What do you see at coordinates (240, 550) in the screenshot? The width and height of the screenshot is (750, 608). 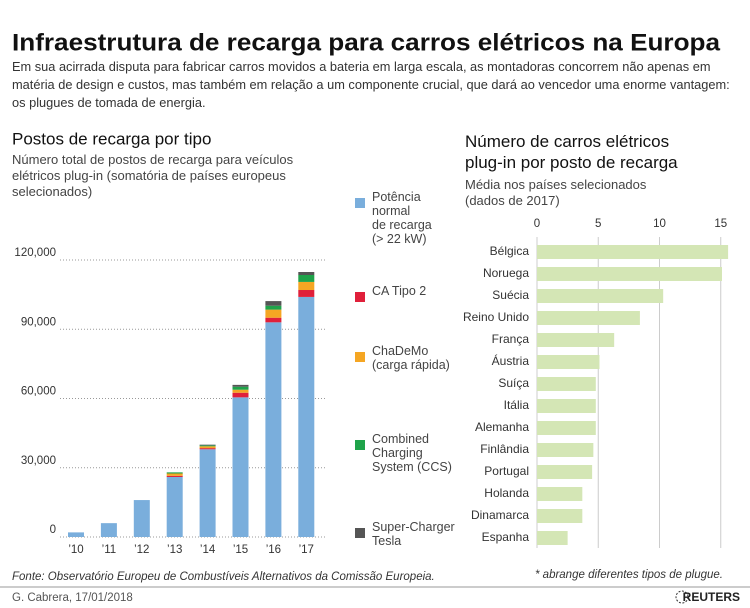 I see `x-tick-label: ’15` at bounding box center [240, 550].